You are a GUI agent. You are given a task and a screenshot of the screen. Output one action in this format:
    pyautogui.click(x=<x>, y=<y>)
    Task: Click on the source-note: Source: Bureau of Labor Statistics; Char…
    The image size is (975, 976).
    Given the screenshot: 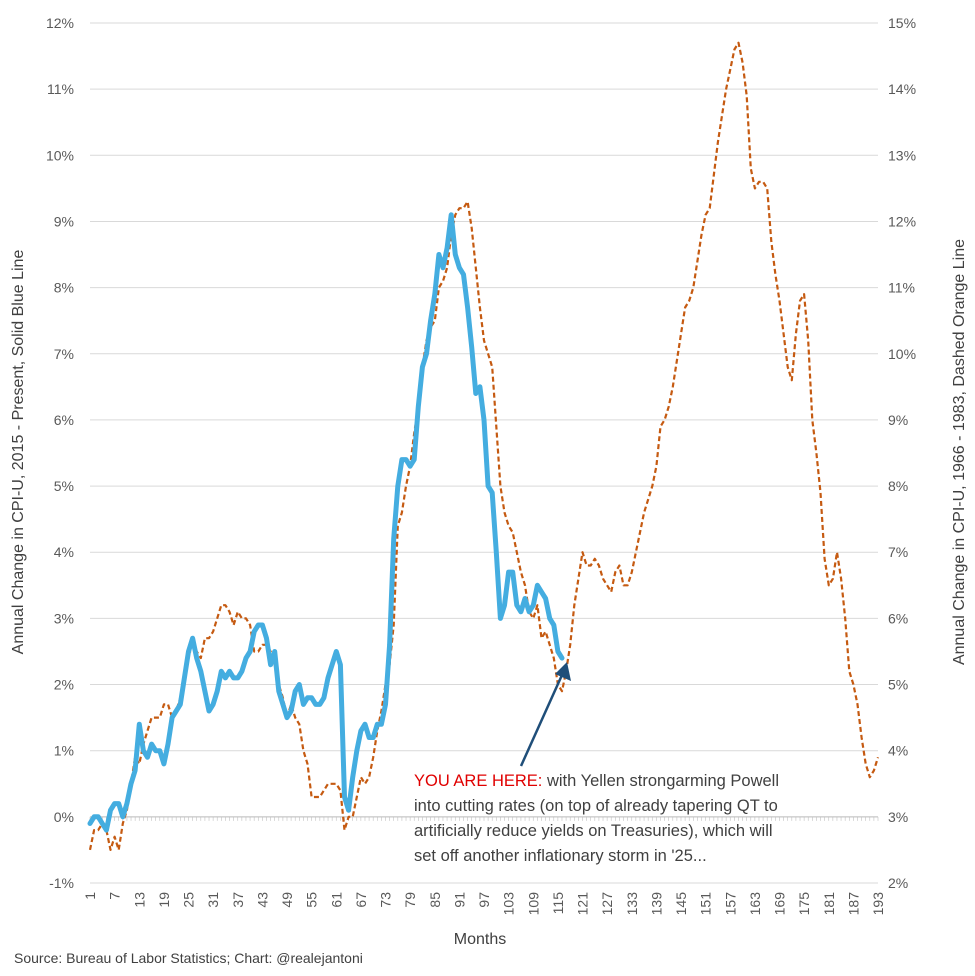 What is the action you would take?
    pyautogui.click(x=188, y=958)
    